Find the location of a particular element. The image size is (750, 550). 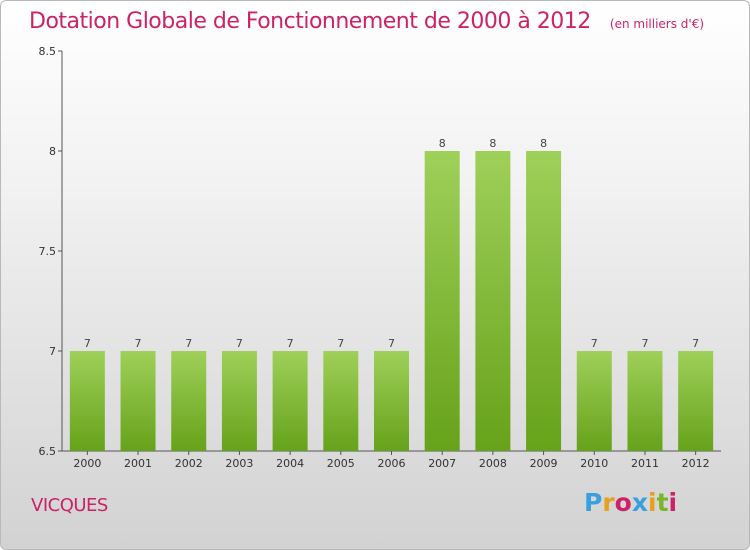

bar-2012 is located at coordinates (696, 401).